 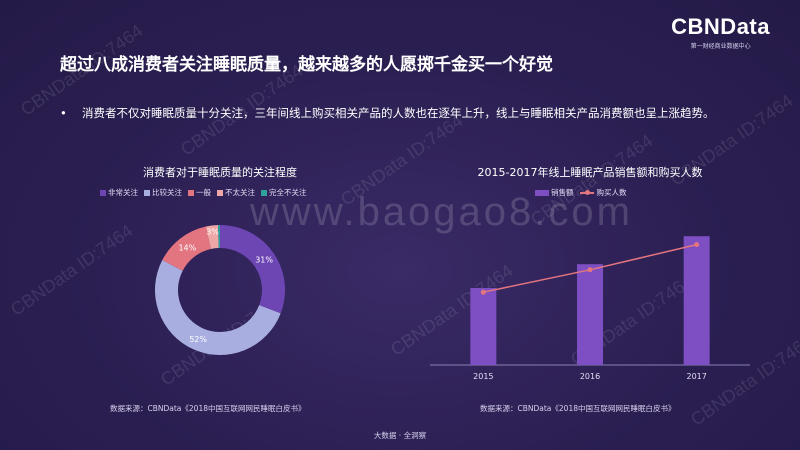 I want to click on legend-label: 销售额, so click(x=562, y=192).